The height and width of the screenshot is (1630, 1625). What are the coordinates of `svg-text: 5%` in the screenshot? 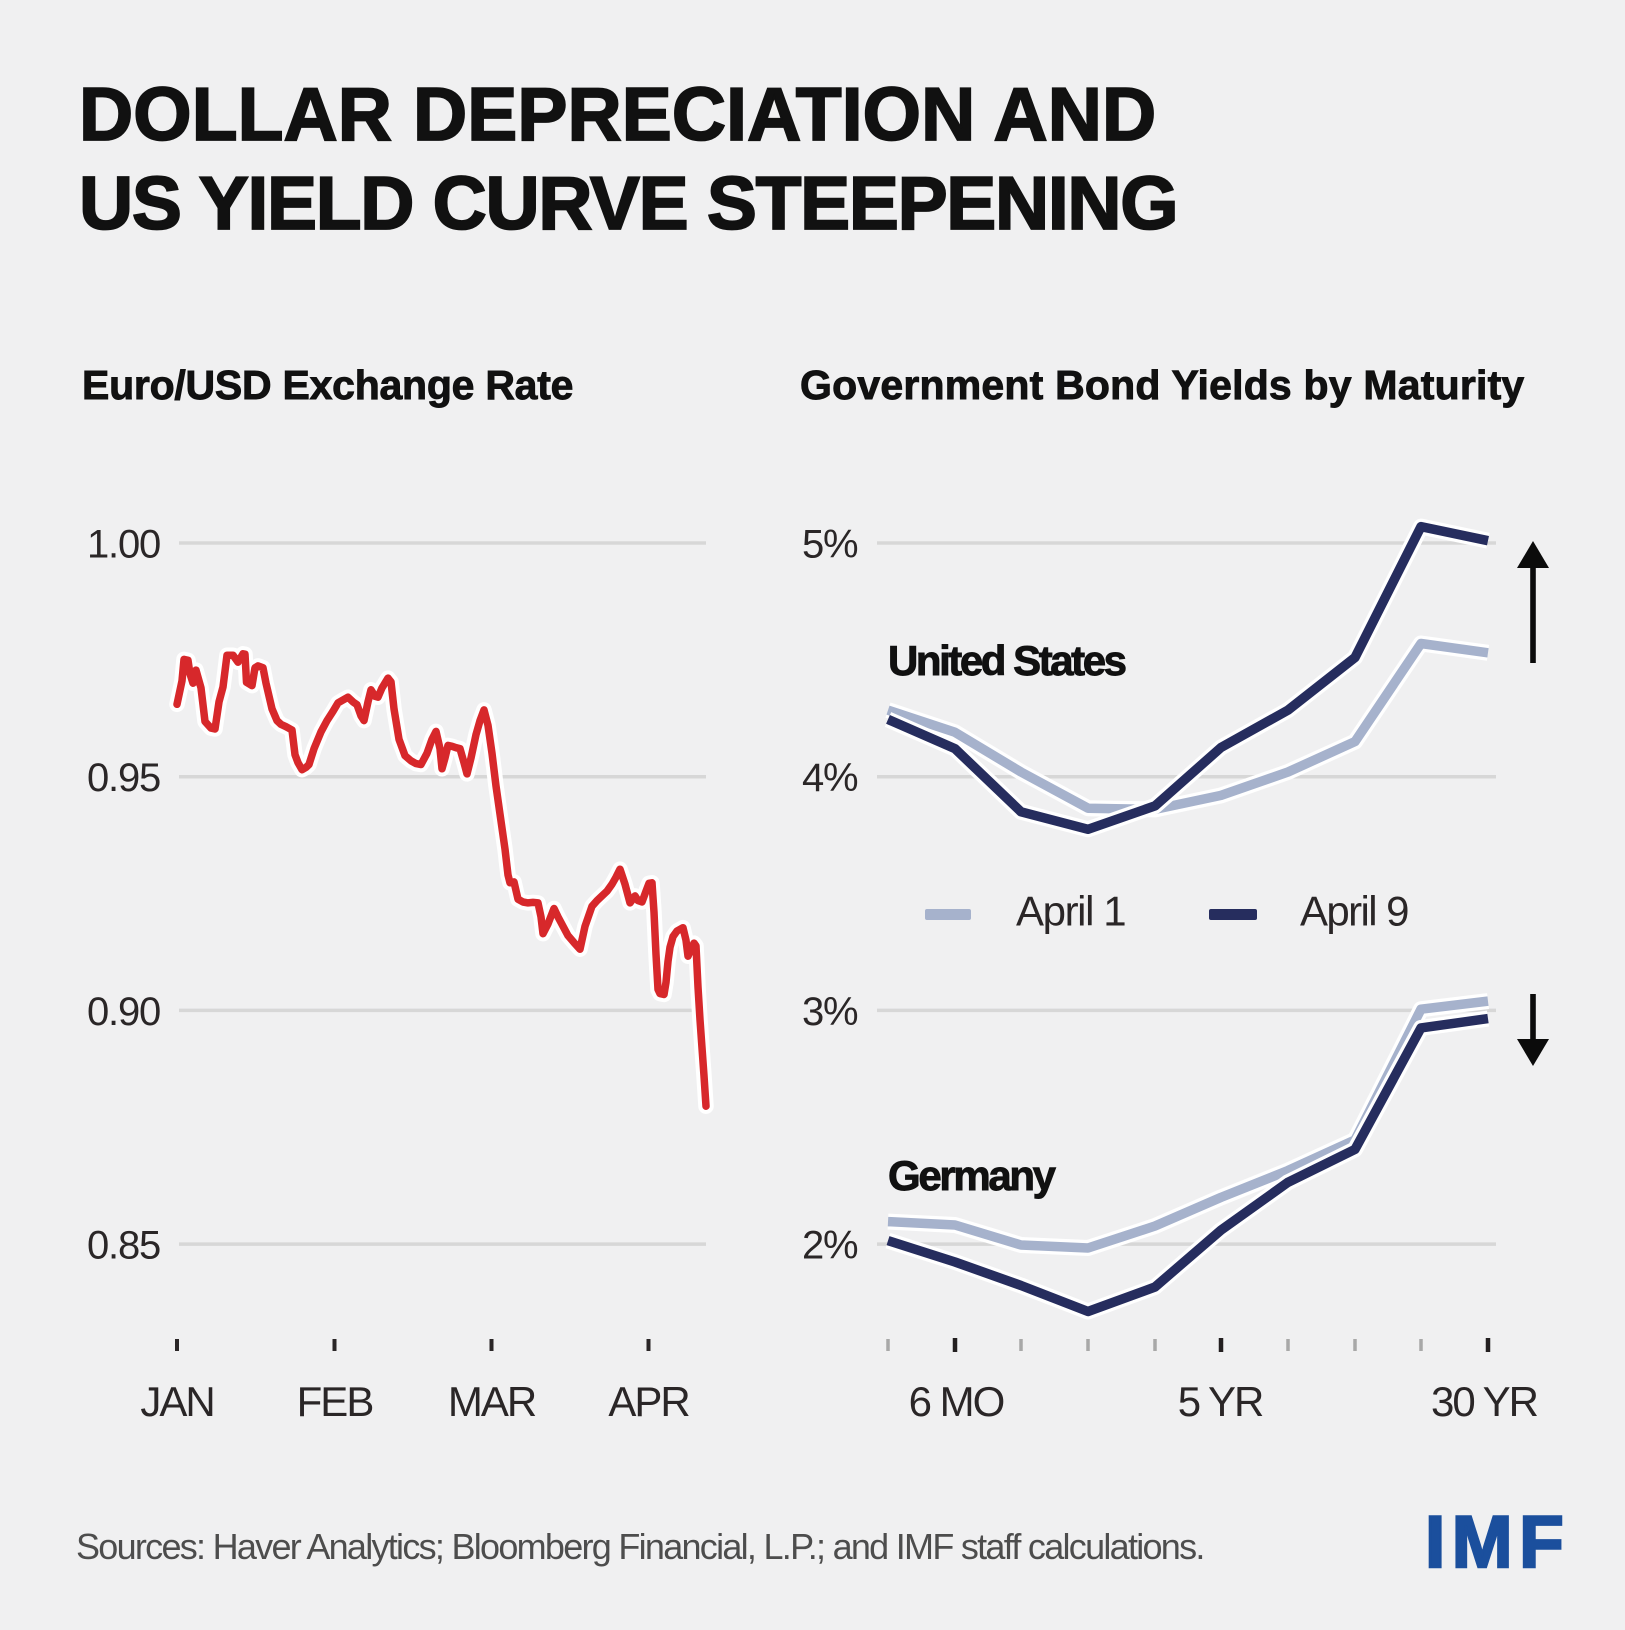 It's located at (830, 545).